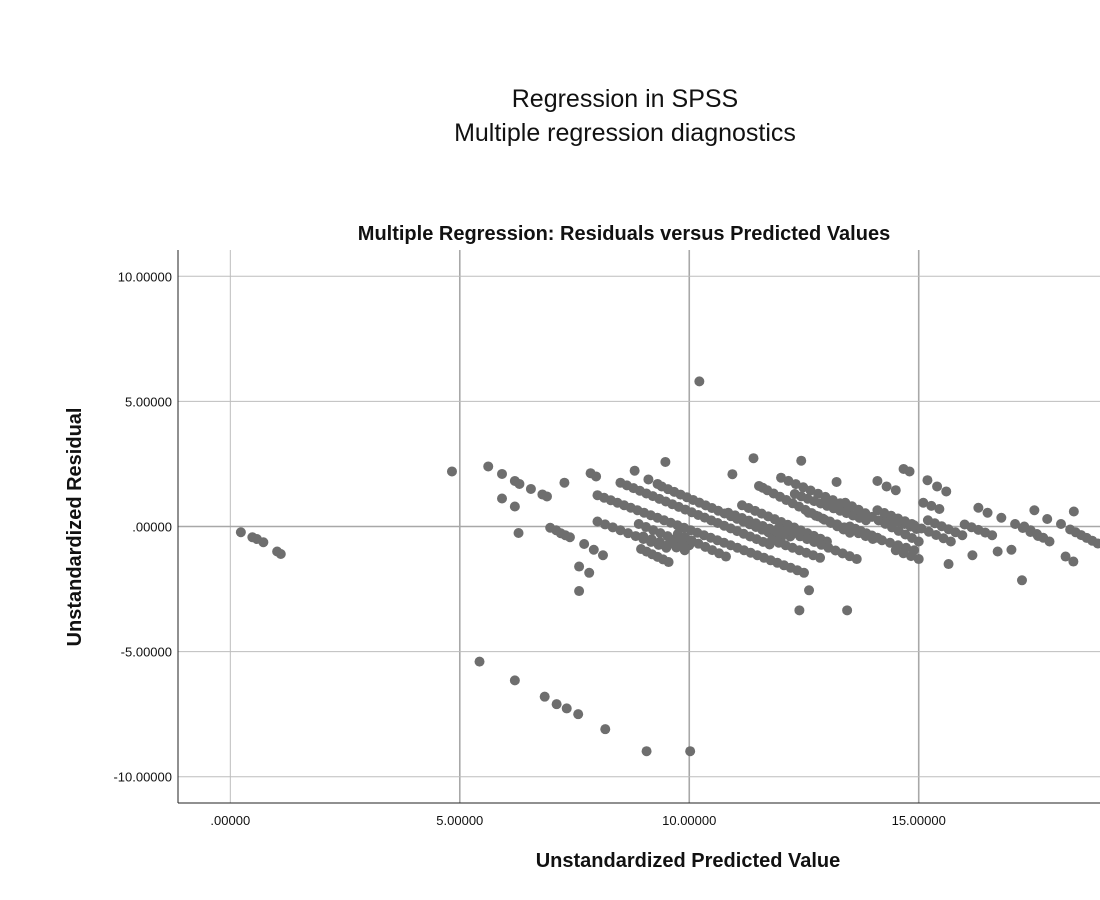 This screenshot has width=1100, height=900. I want to click on y-tick-label: .00000, so click(152, 527).